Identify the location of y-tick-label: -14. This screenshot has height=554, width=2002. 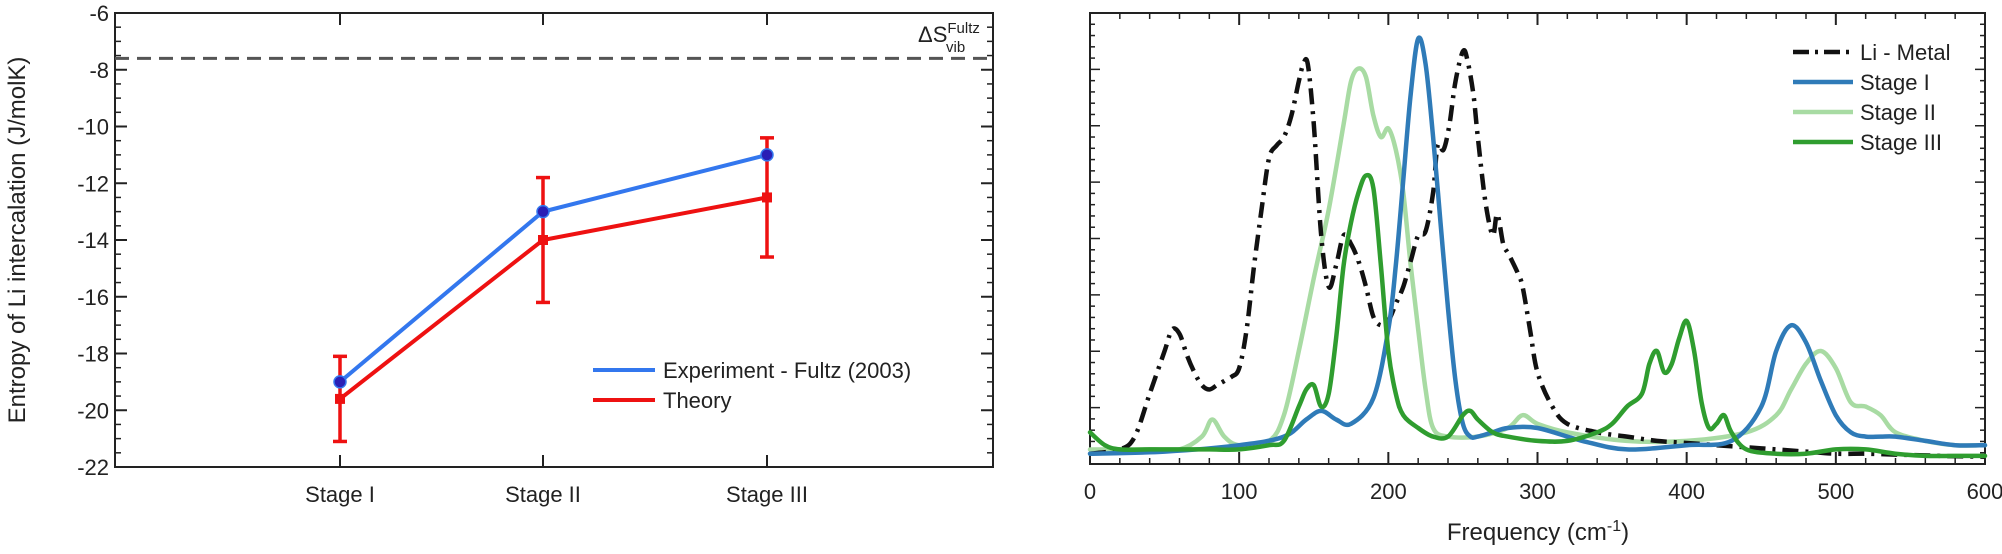
(93, 240).